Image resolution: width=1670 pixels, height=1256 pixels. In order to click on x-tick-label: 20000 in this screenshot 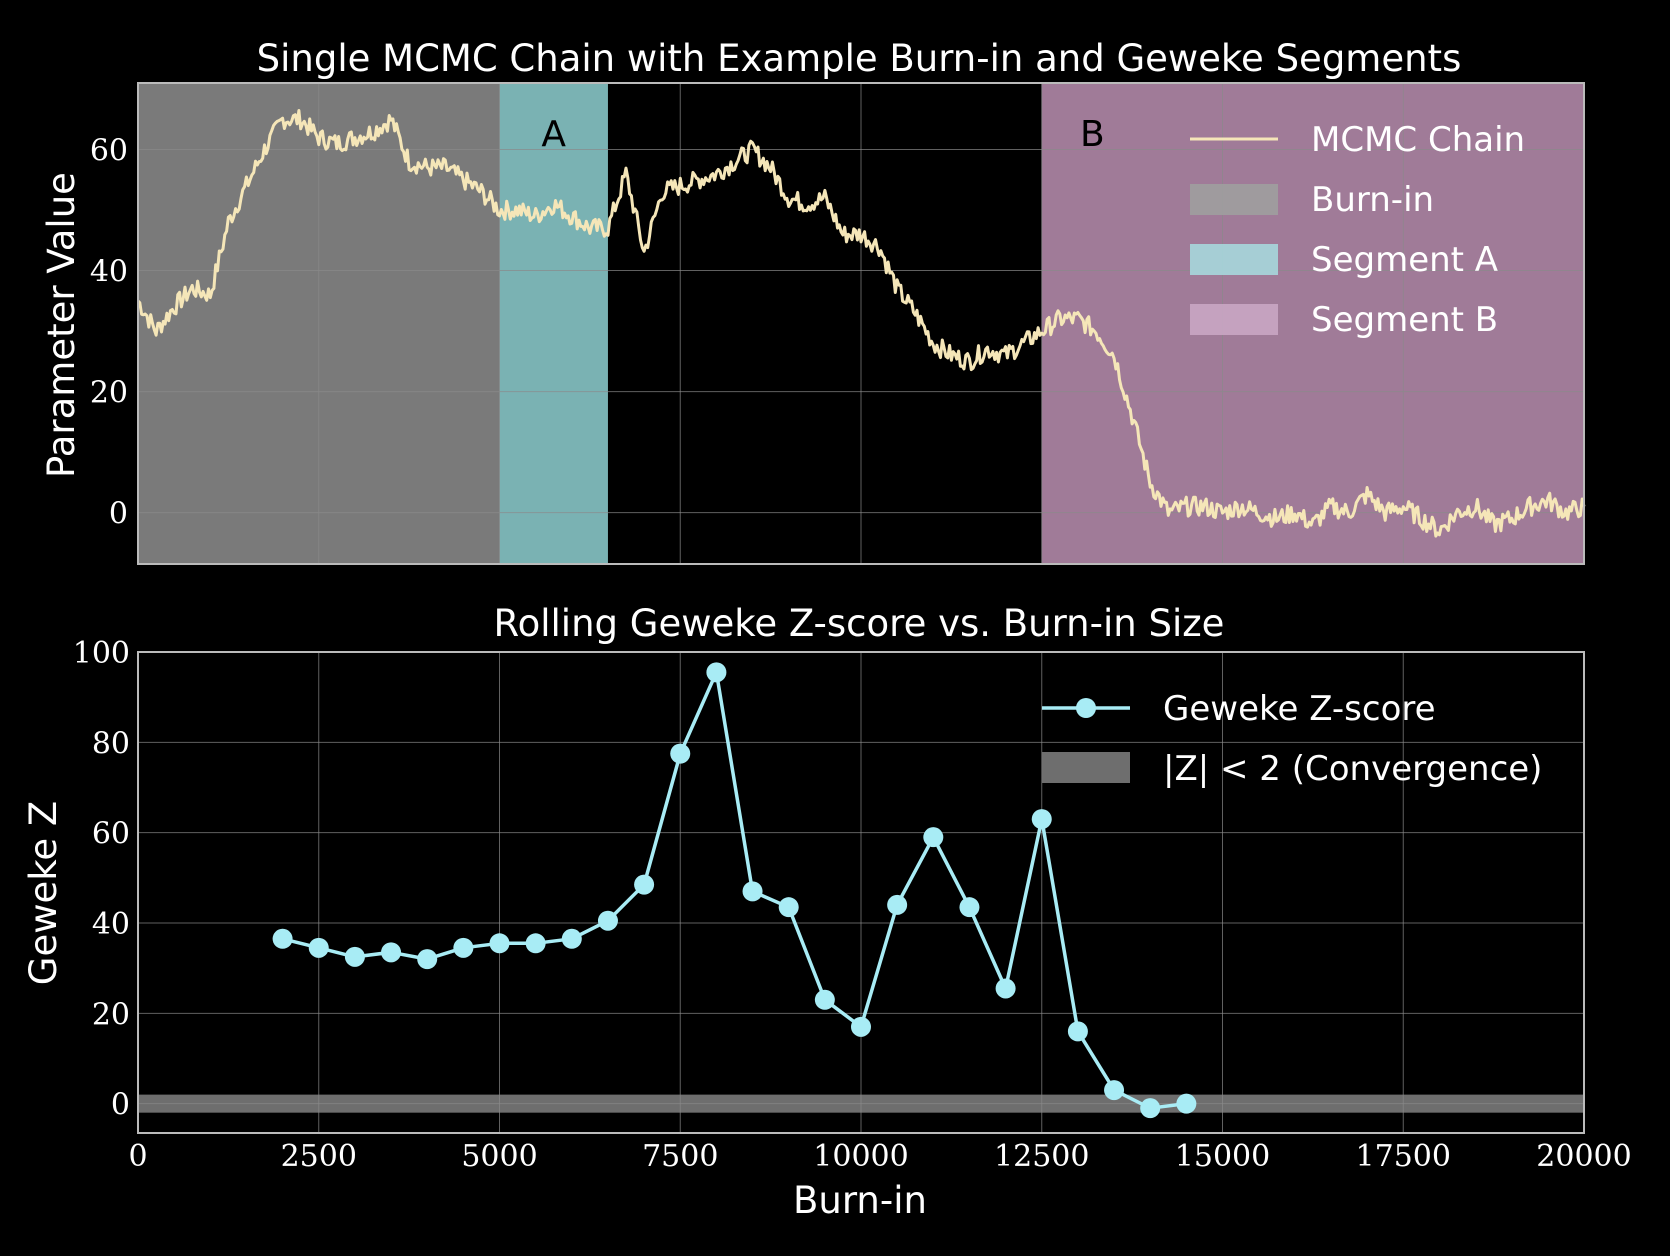, I will do `click(1583, 1156)`.